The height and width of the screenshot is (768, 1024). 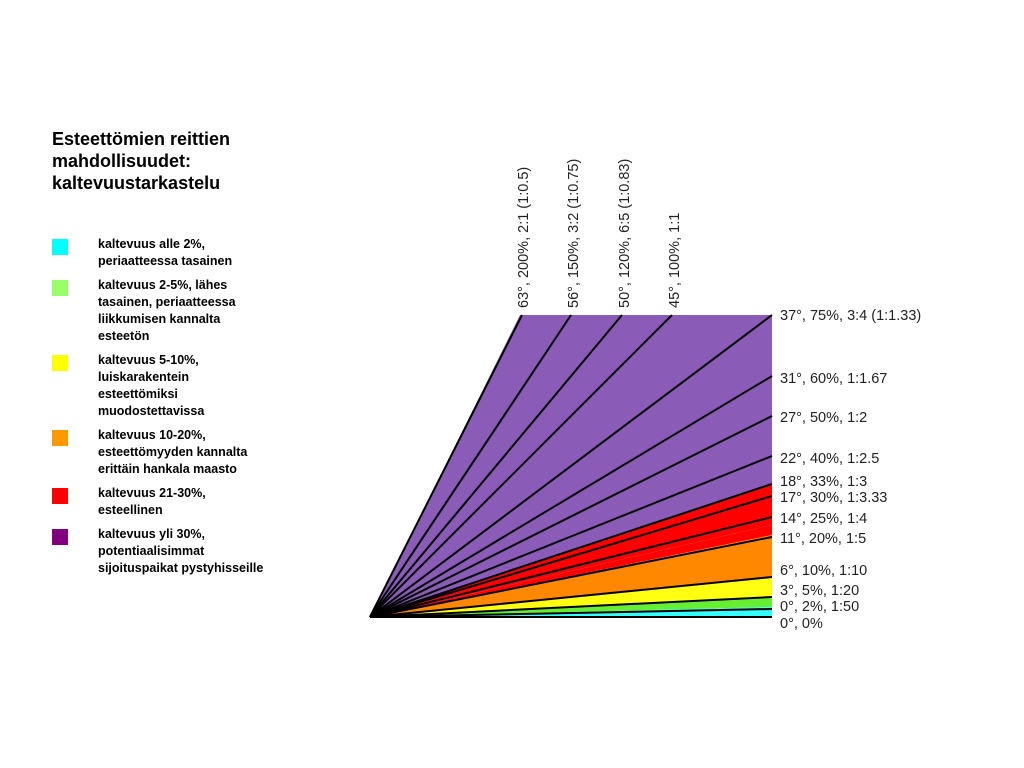 I want to click on label-3deg: 3°, 5%, 1:20, so click(x=819, y=591).